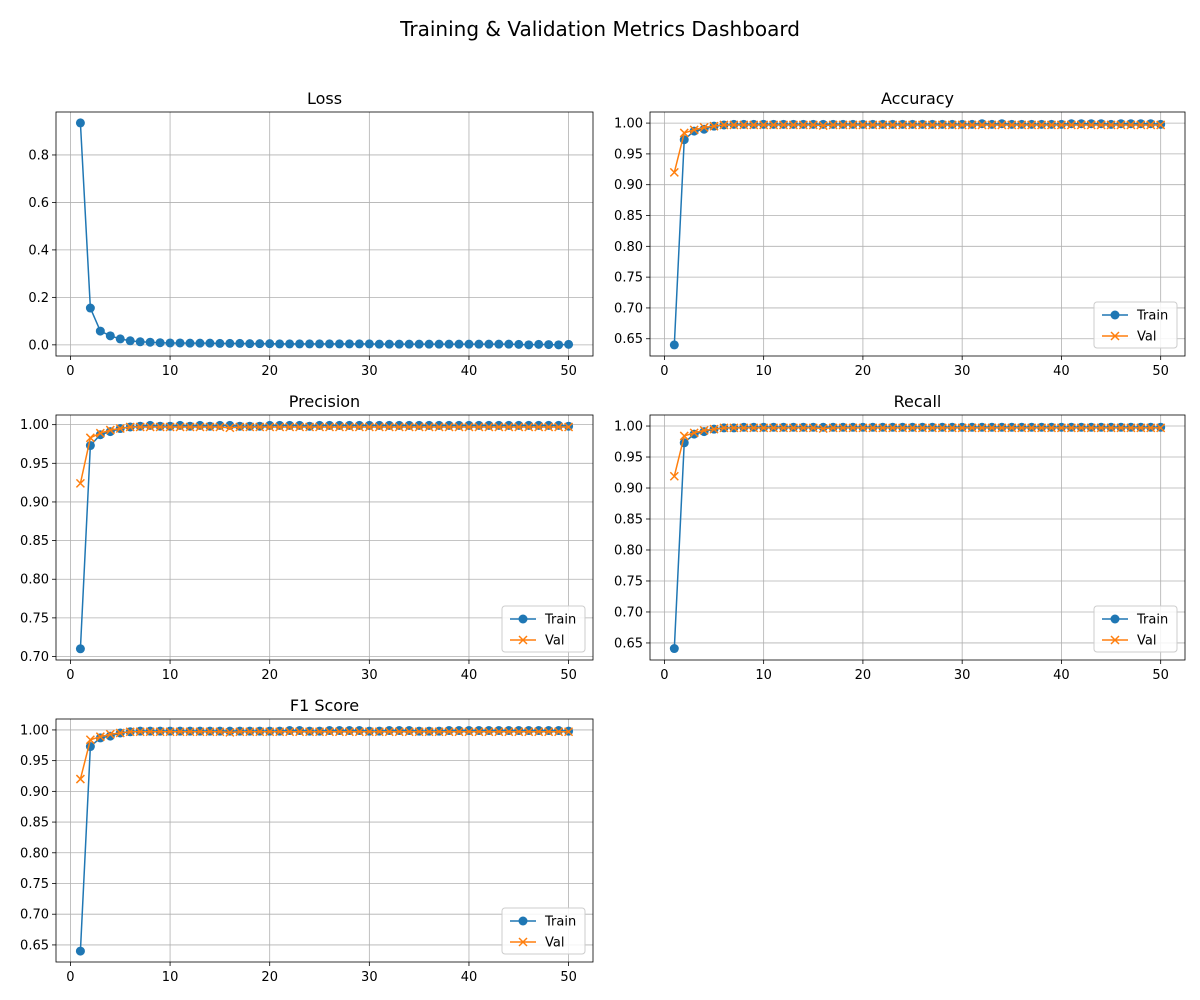 This screenshot has width=1200, height=1000. What do you see at coordinates (664, 675) in the screenshot?
I see `x-tick-label: 0` at bounding box center [664, 675].